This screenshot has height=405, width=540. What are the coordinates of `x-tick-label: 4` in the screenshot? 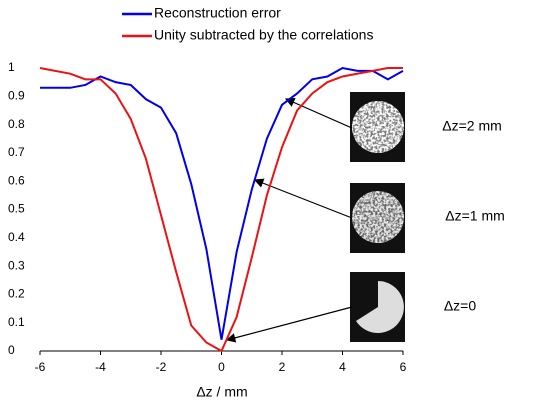 It's located at (342, 367).